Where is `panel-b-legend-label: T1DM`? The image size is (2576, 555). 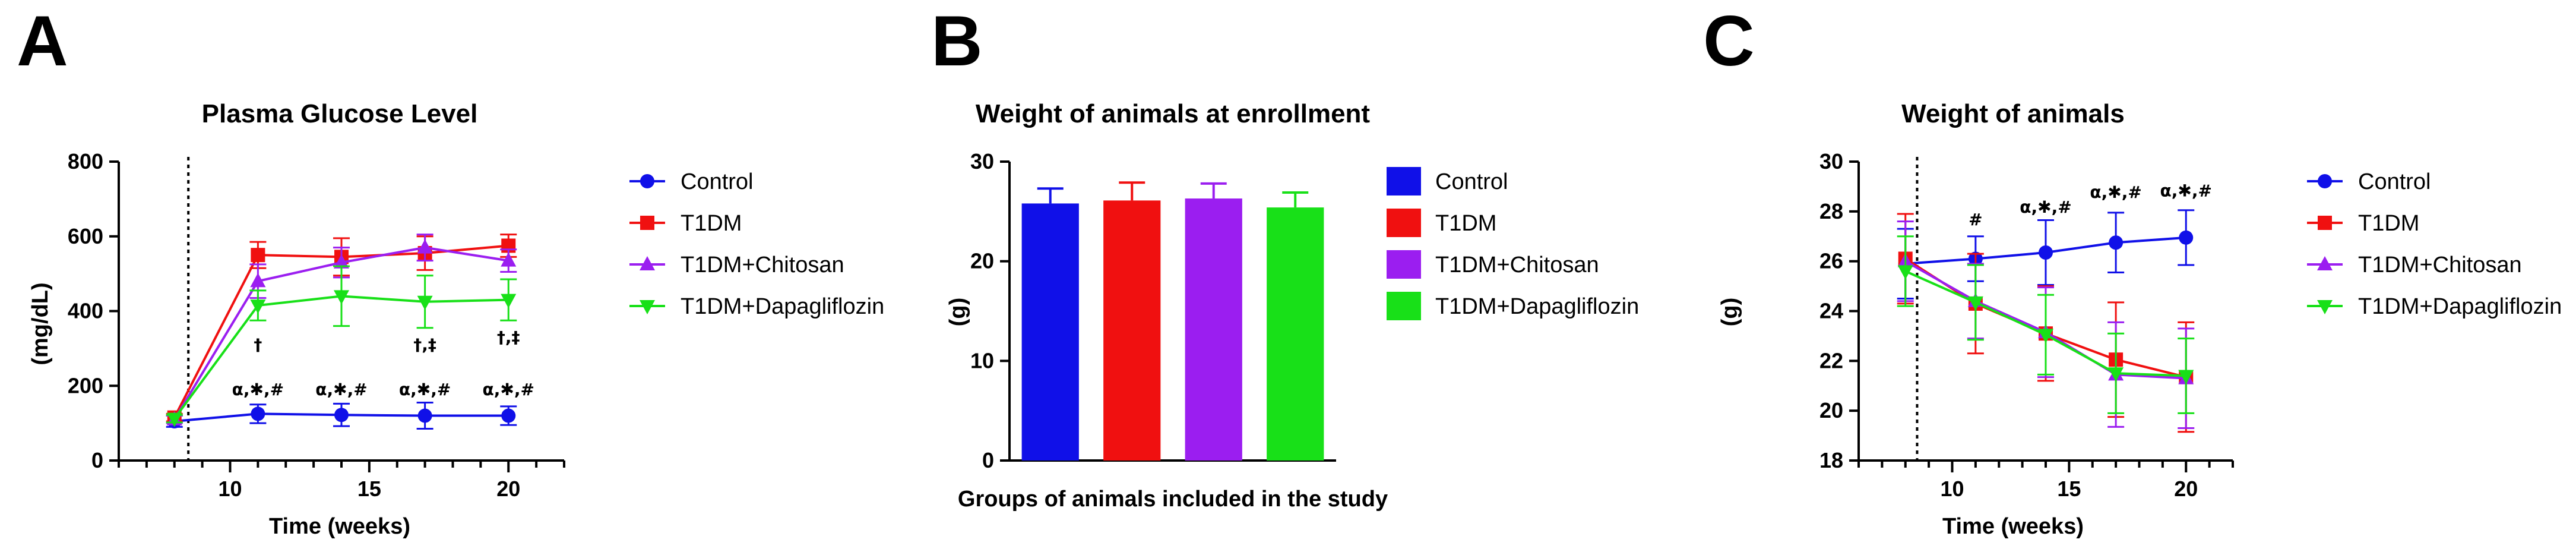
panel-b-legend-label: T1DM is located at coordinates (1465, 223).